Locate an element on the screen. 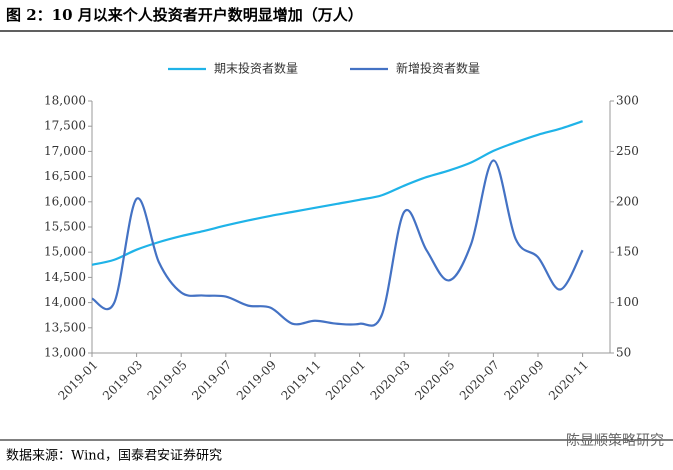  x-tick-label: 2019-09 is located at coordinates (256, 380).